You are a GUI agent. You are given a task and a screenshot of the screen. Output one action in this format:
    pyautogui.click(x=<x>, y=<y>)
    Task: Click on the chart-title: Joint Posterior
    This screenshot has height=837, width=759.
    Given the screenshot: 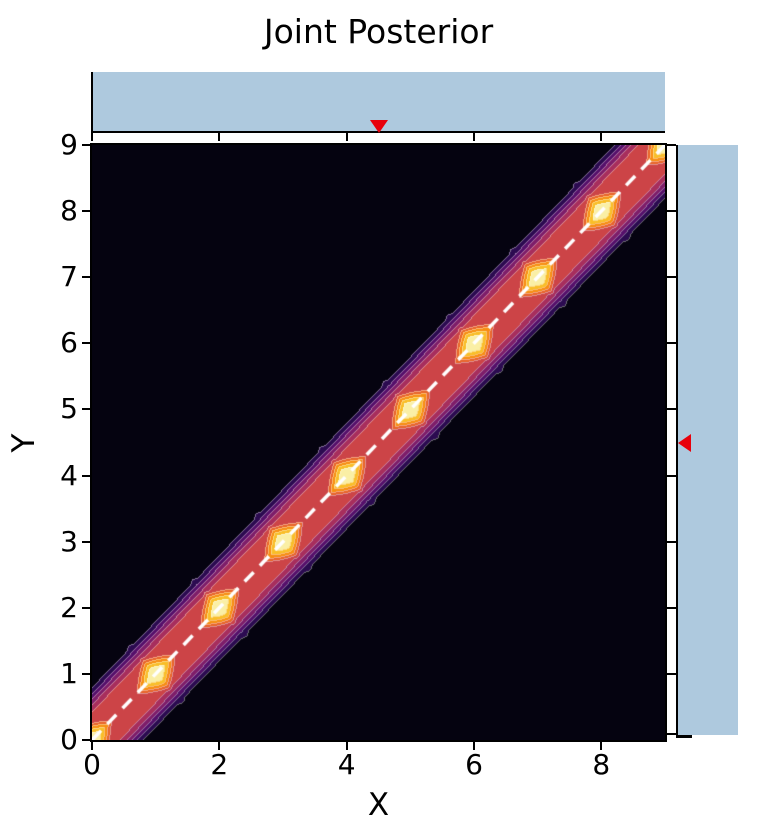 What is the action you would take?
    pyautogui.click(x=378, y=31)
    